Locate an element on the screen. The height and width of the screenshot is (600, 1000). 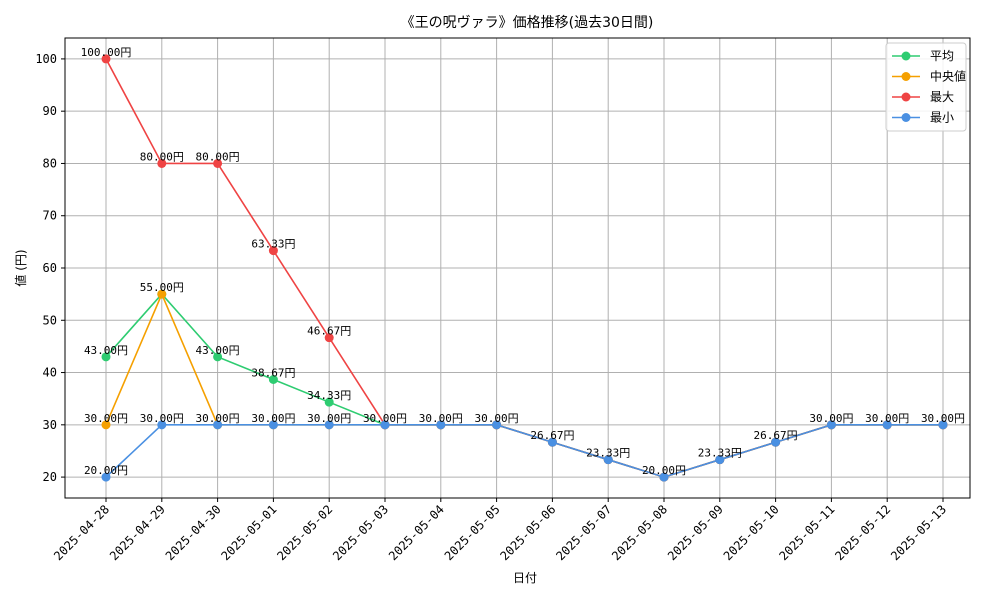
legend-label: 平均 is located at coordinates (942, 56).